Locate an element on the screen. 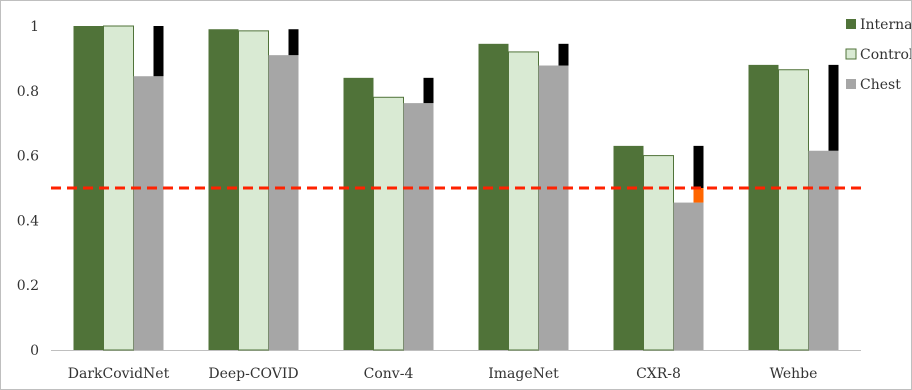  bar-control-deep-covid is located at coordinates (253, 190).